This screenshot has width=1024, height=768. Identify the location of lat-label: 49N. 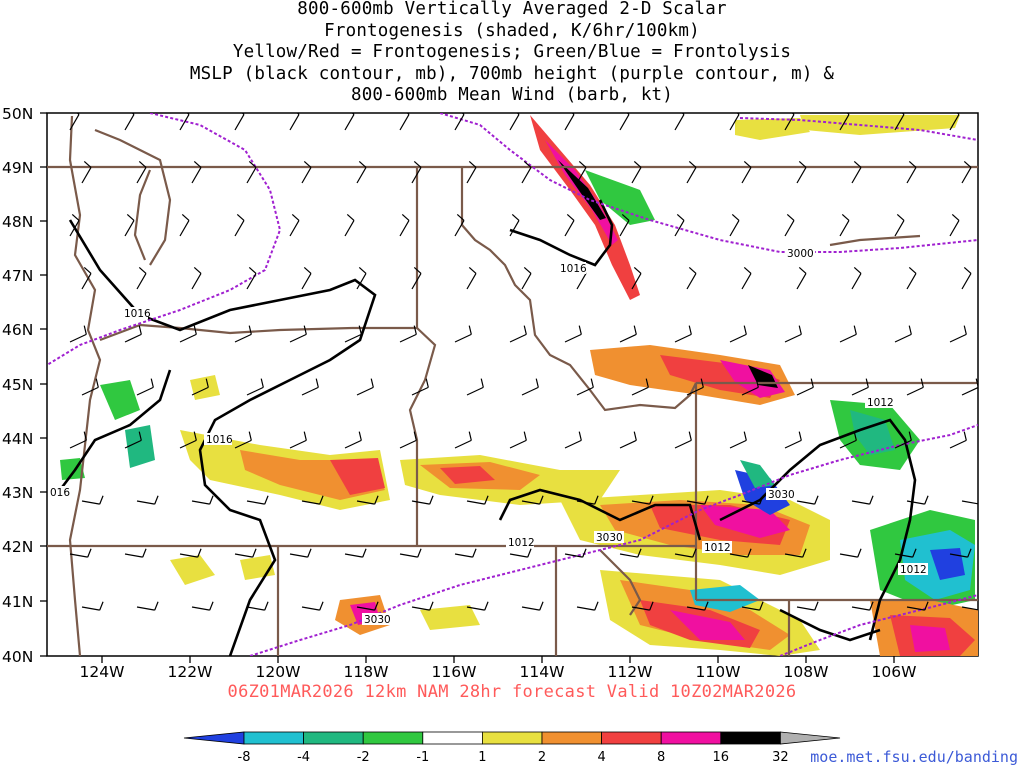
(17, 168).